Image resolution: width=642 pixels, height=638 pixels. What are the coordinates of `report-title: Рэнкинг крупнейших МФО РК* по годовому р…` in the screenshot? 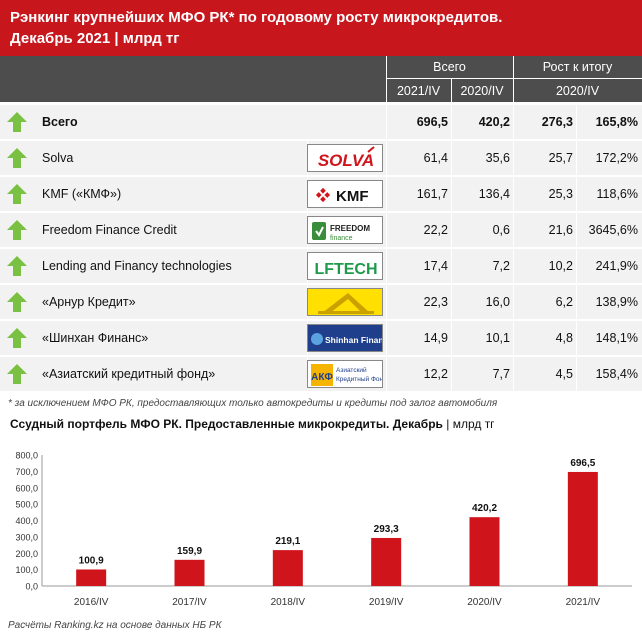 It's located at (256, 17).